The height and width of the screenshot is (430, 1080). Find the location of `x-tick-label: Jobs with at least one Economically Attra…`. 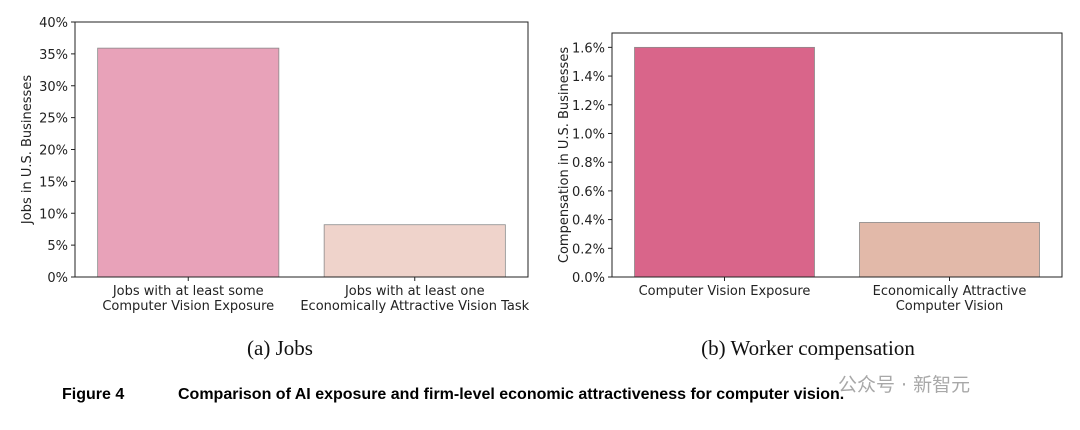

x-tick-label: Jobs with at least one Economically Attra… is located at coordinates (414, 299).